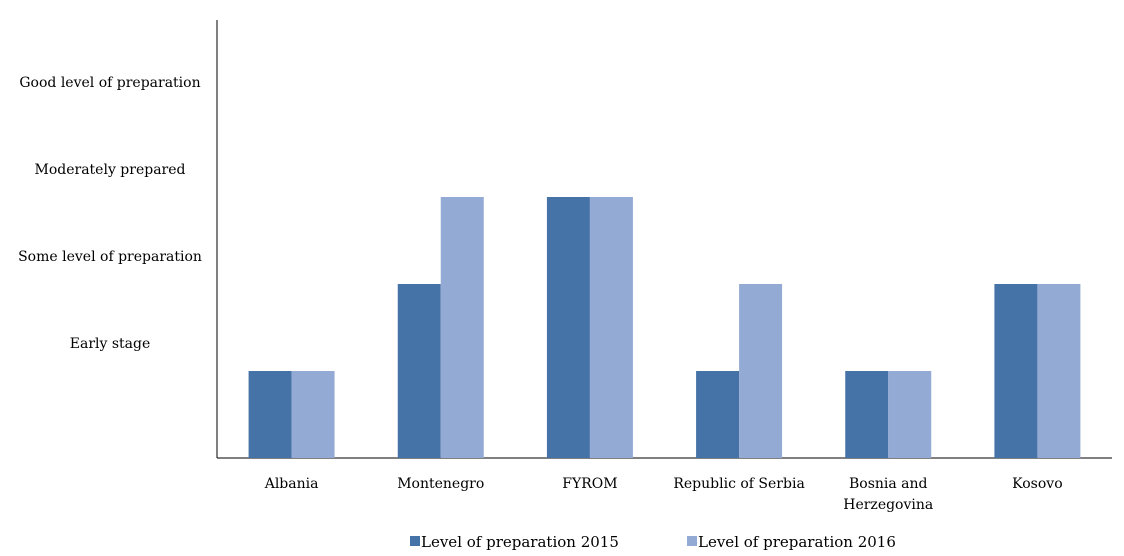 The image size is (1124, 556). I want to click on x-category-label: Montenegro, so click(440, 484).